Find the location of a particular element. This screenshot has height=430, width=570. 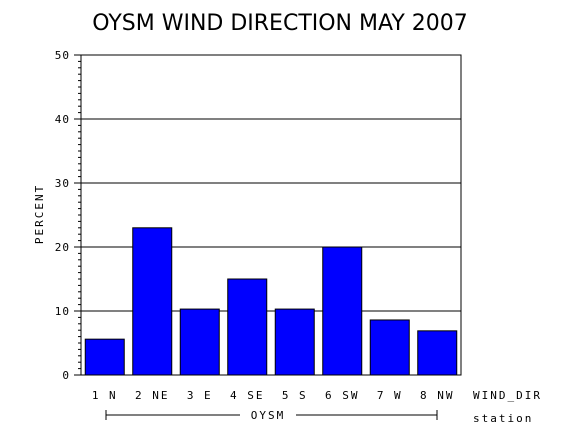

group-label: OYSM is located at coordinates (268, 415).